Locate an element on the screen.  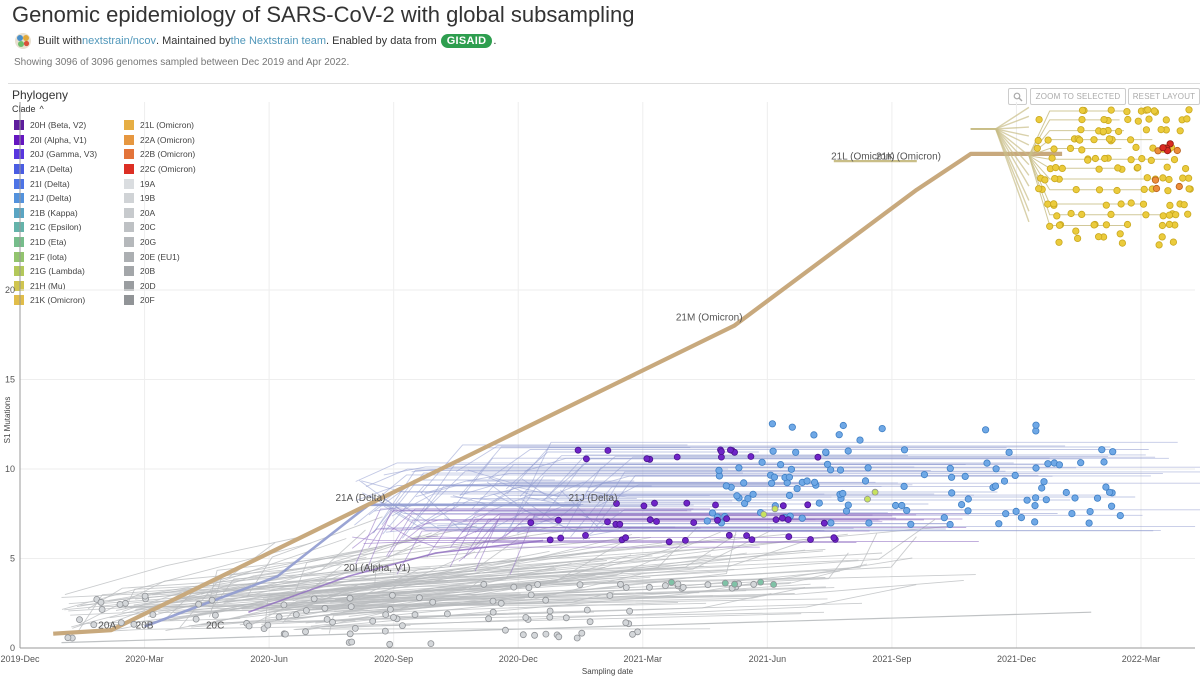
legend-item: 20H (Beta, V2) is located at coordinates (55, 125).